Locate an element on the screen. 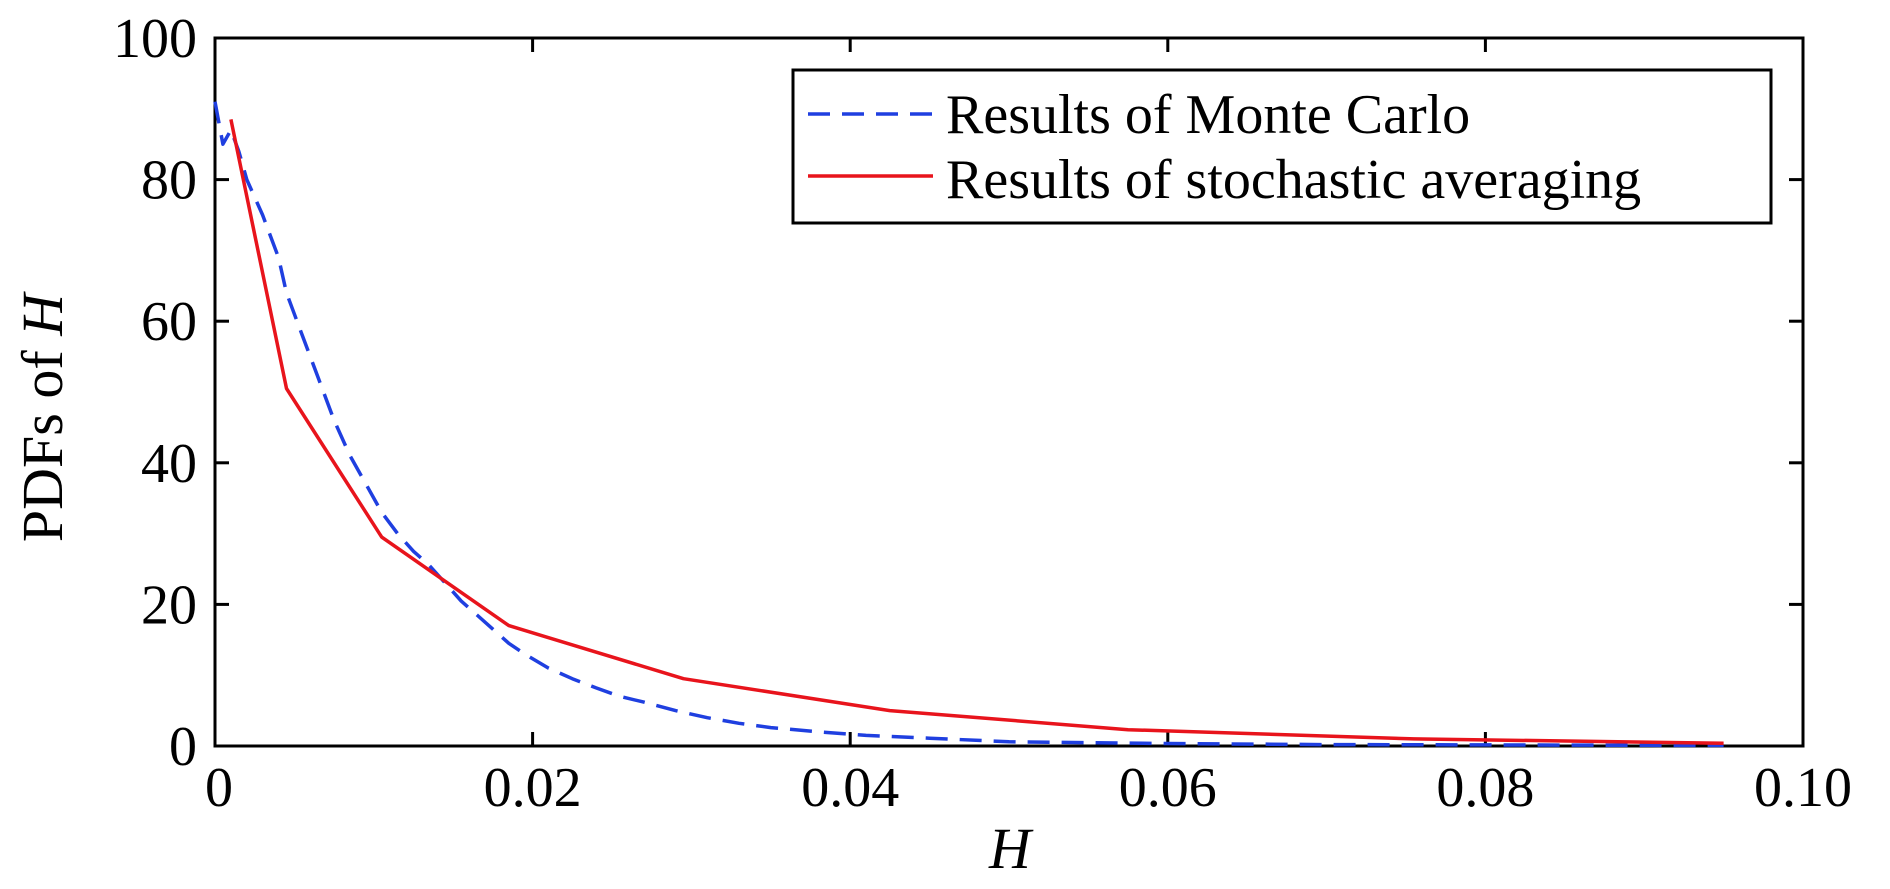 The height and width of the screenshot is (889, 1890). legend-box is located at coordinates (1282, 146).